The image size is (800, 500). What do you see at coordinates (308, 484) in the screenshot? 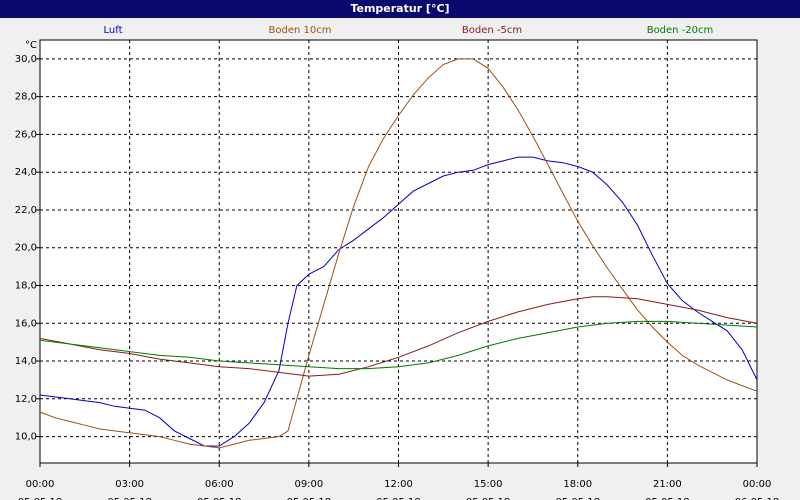
I see `x-tick-time-label: 09:00` at bounding box center [308, 484].